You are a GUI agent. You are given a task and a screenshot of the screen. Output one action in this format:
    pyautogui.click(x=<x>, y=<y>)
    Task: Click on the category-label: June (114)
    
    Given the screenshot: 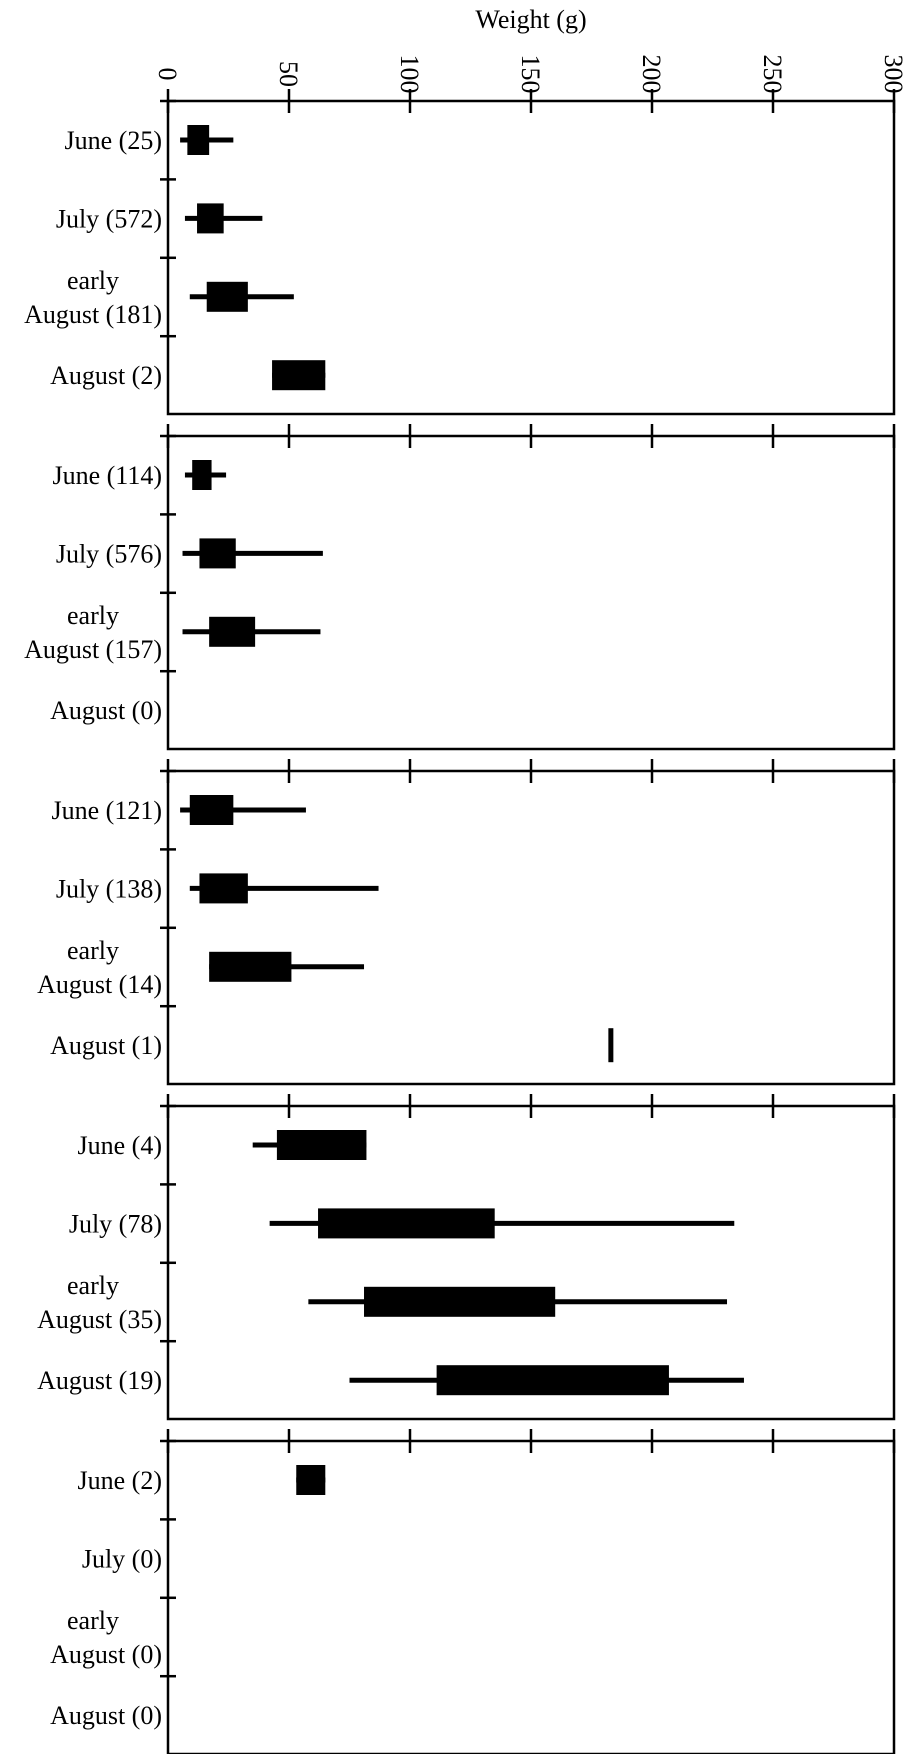 What is the action you would take?
    pyautogui.click(x=107, y=475)
    